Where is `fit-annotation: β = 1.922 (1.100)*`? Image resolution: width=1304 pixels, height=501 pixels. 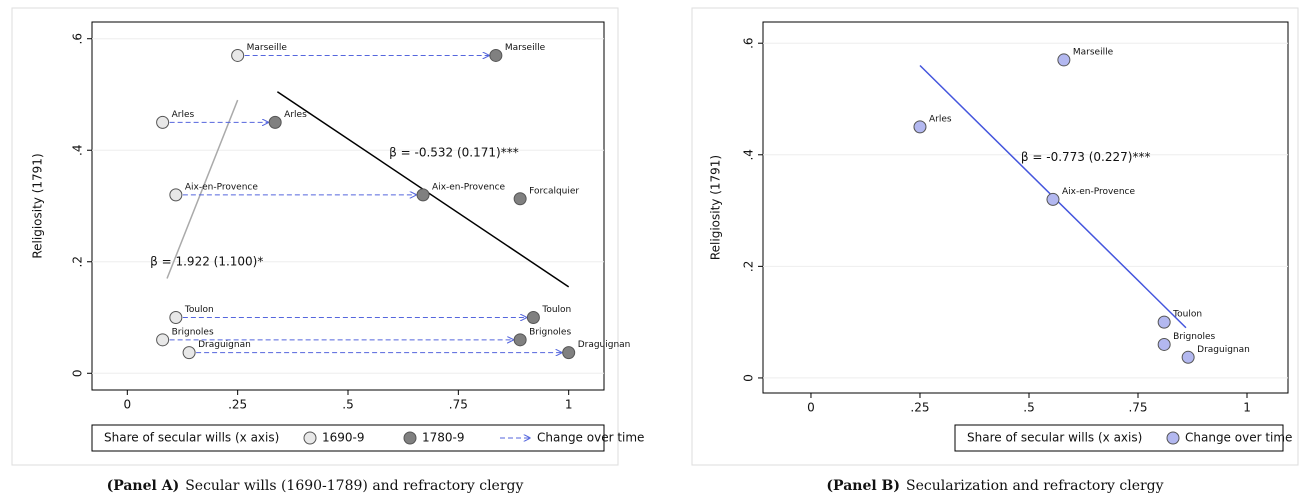 fit-annotation: β = 1.922 (1.100)* is located at coordinates (206, 261).